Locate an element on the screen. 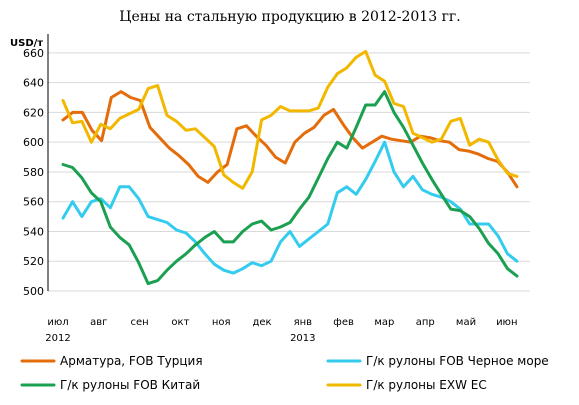 The image size is (579, 405). legend-label: Г/к рулоны FOB Китай is located at coordinates (130, 385).